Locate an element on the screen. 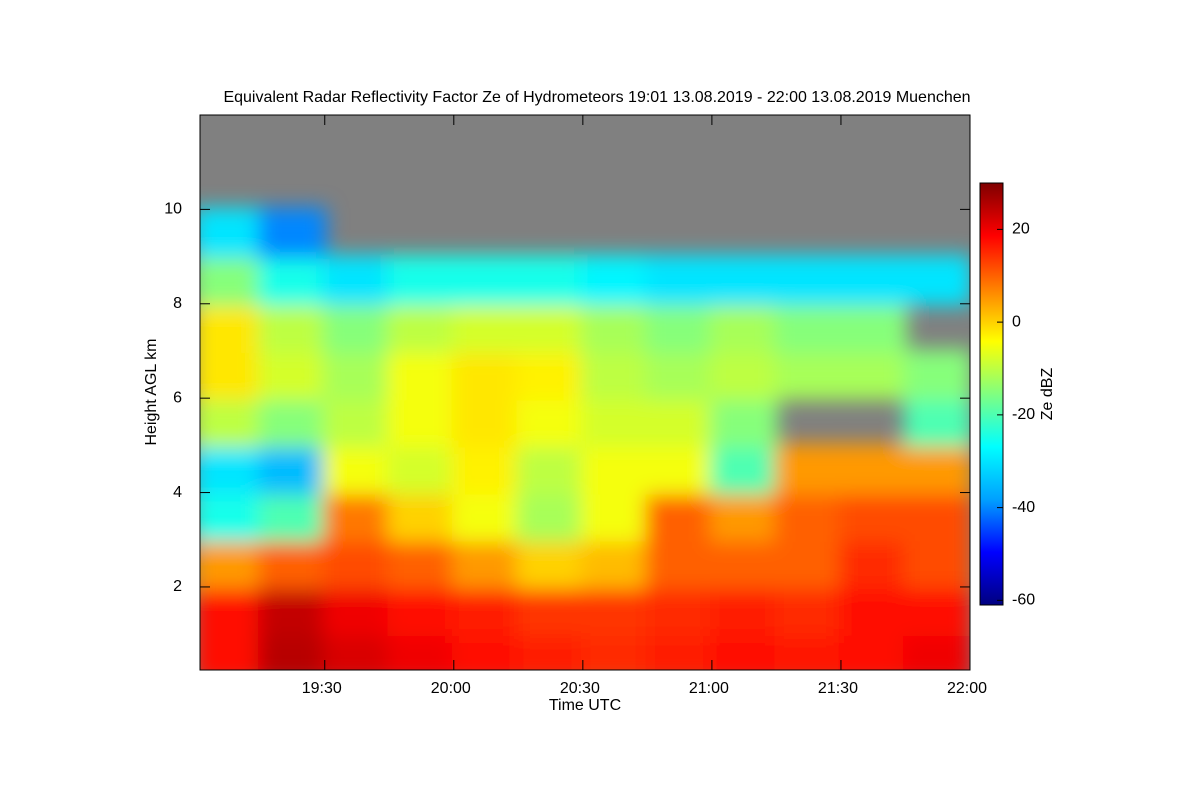 This screenshot has width=1200, height=800. x-tick-label: 19:30 is located at coordinates (322, 688).